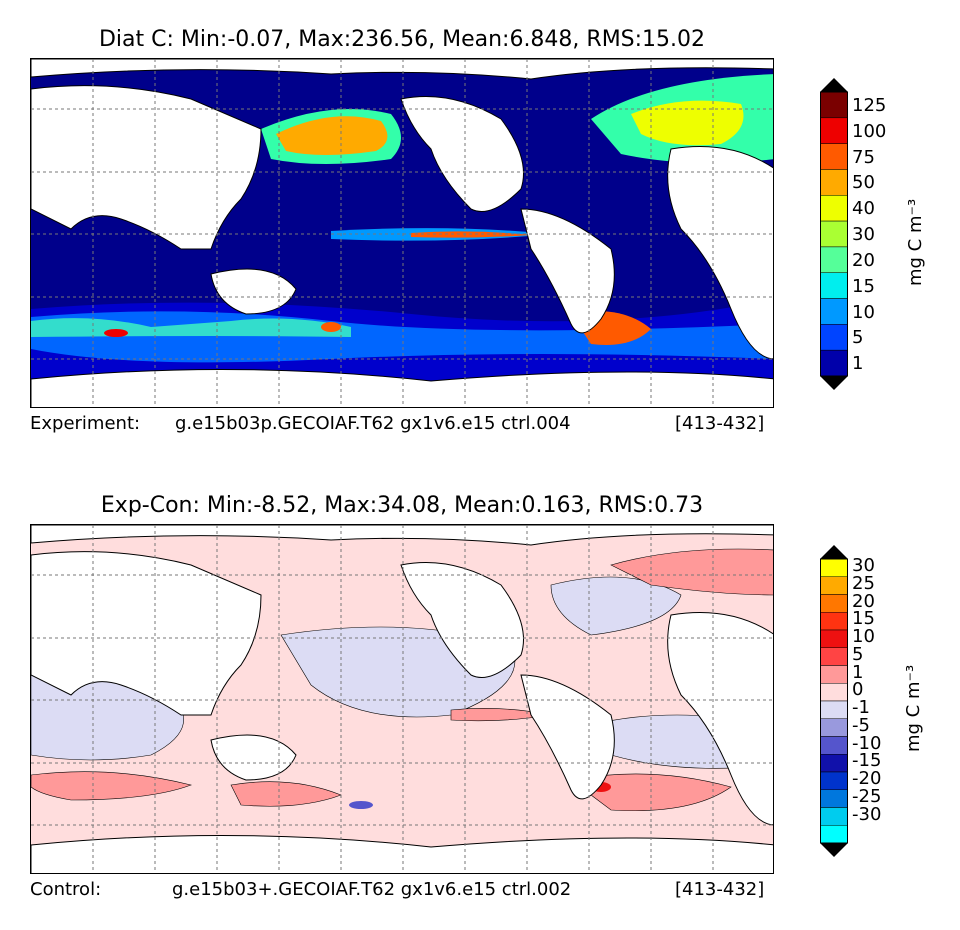 The height and width of the screenshot is (930, 960). I want to click on bottom-colorbar-svg, so click(834, 701).